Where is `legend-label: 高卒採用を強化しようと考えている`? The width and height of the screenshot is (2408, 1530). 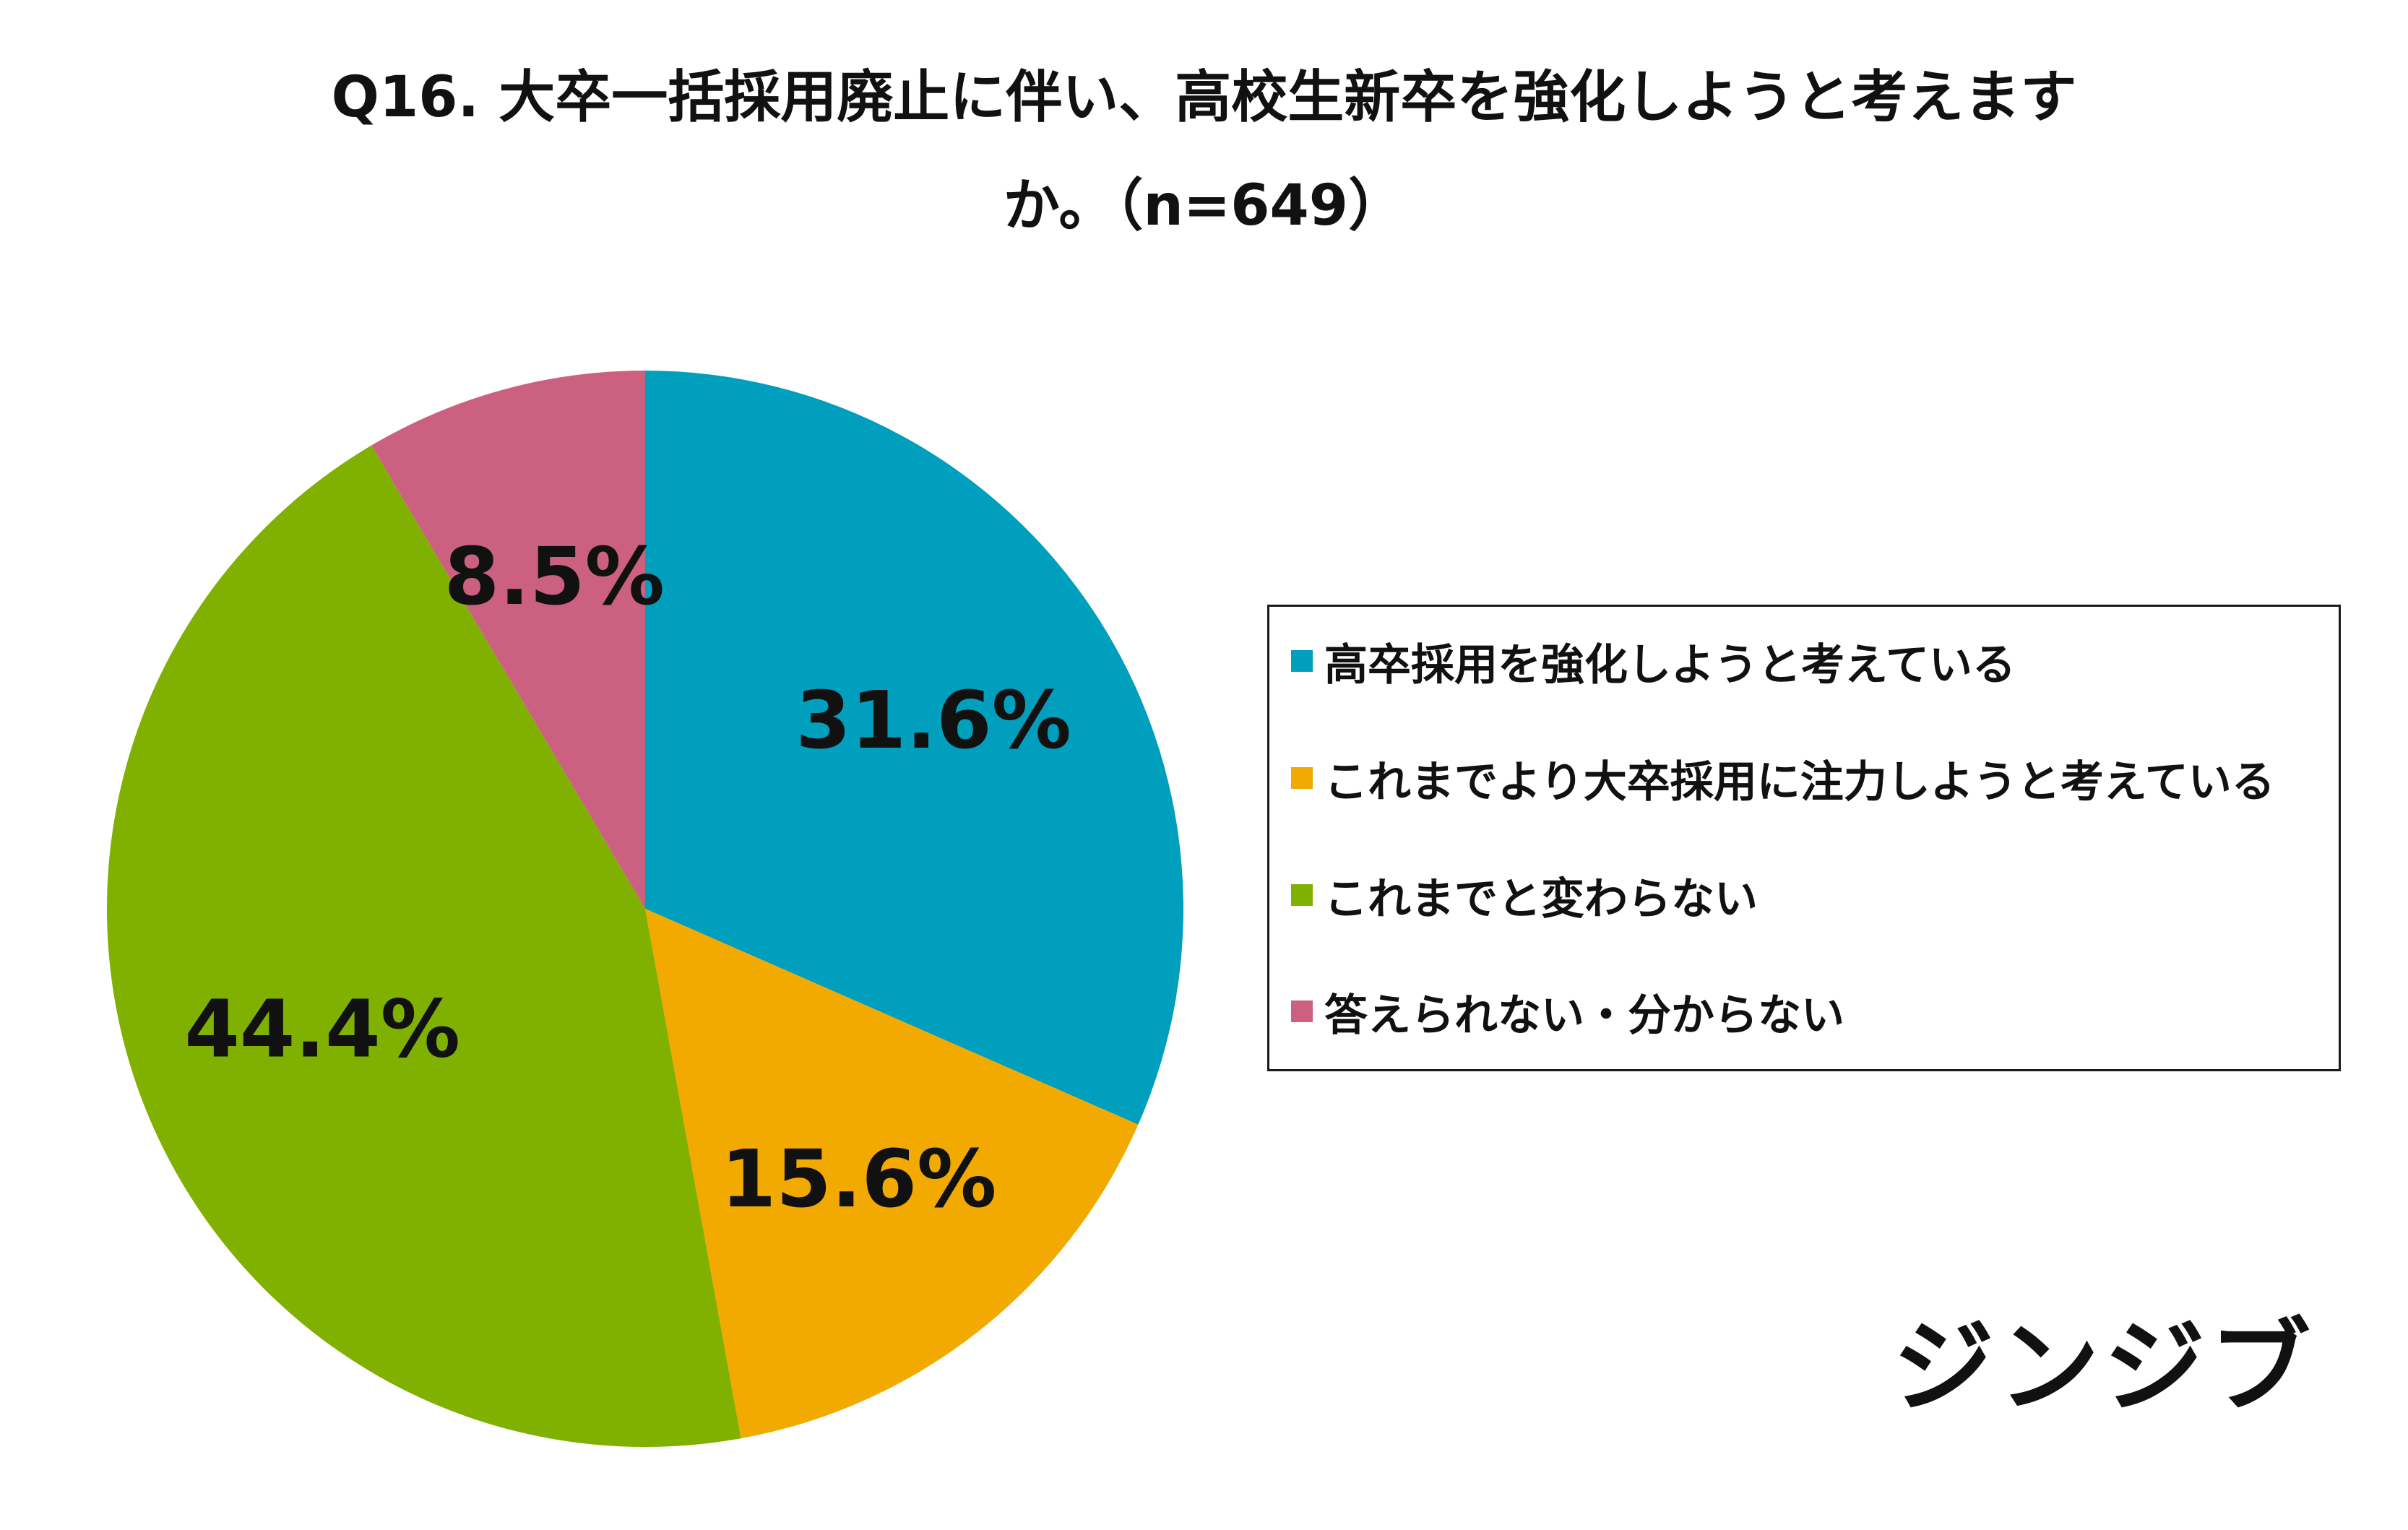 legend-label: 高卒採用を強化しようと考えている is located at coordinates (1670, 665).